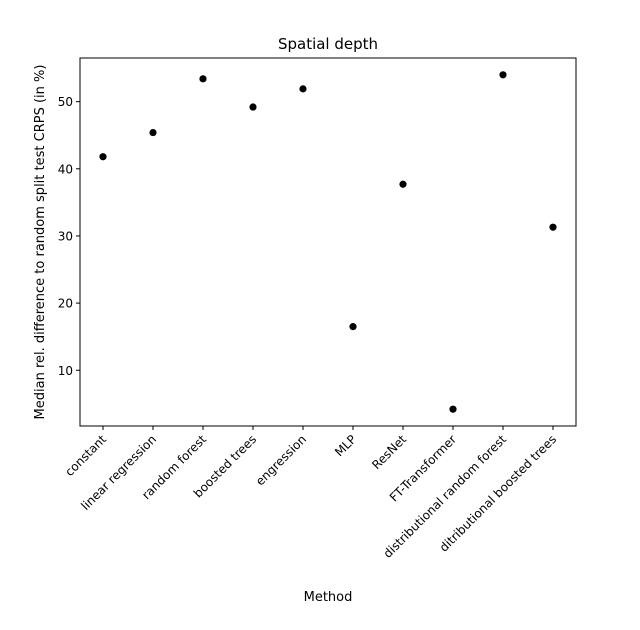 The width and height of the screenshot is (640, 630). Describe the element at coordinates (65, 304) in the screenshot. I see `y-tick-label: 20` at that location.